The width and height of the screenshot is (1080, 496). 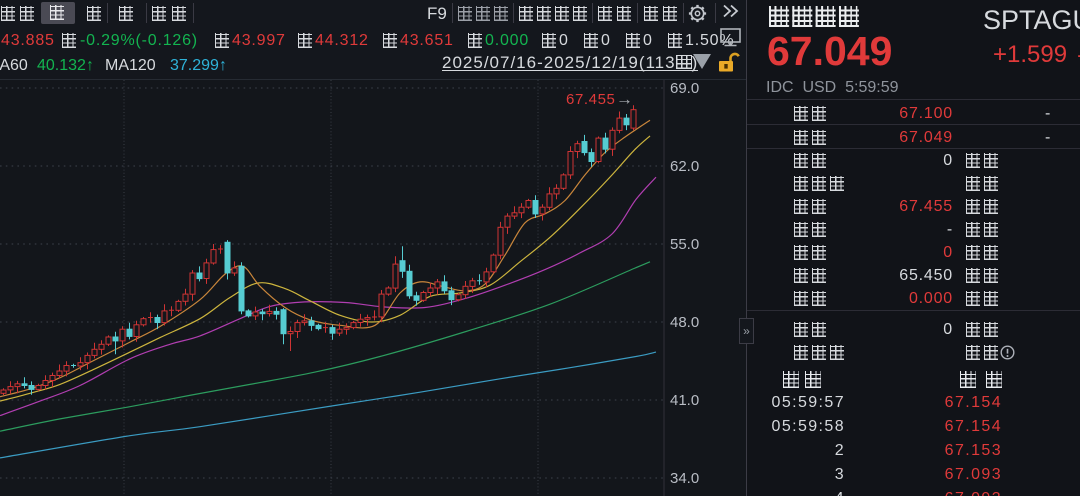 What do you see at coordinates (684, 244) in the screenshot?
I see `svg-text: 55.0` at bounding box center [684, 244].